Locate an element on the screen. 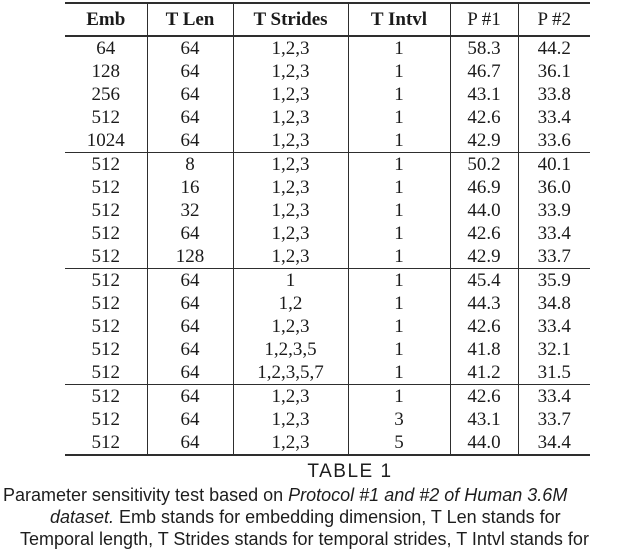 Image resolution: width=640 pixels, height=550 pixels. cell: 41.2 is located at coordinates (483, 373).